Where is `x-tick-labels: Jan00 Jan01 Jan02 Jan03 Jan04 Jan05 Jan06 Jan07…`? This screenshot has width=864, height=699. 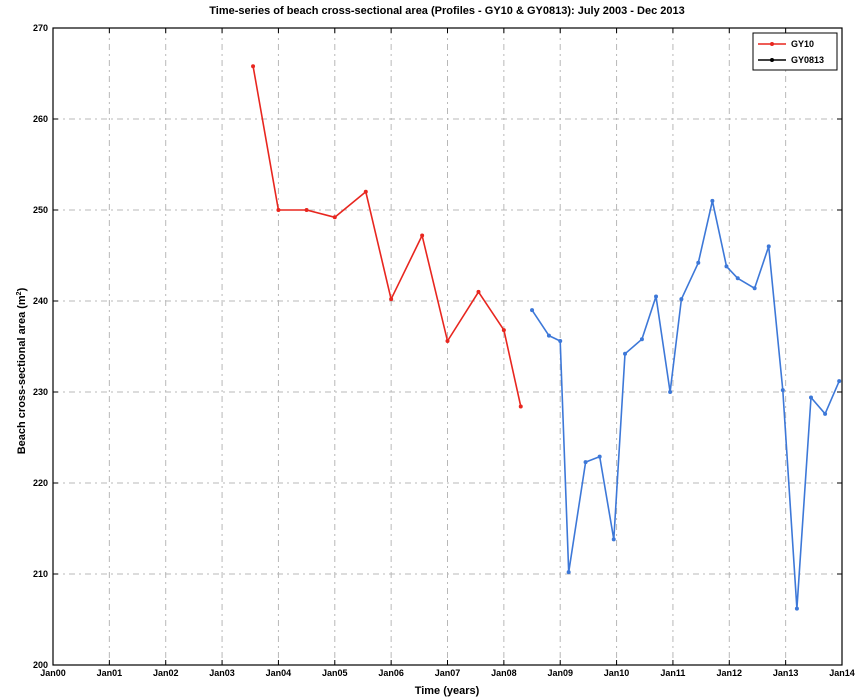
x-tick-labels: Jan00 Jan01 Jan02 Jan03 Jan04 Jan05 Jan06 Jan07… is located at coordinates (447, 673).